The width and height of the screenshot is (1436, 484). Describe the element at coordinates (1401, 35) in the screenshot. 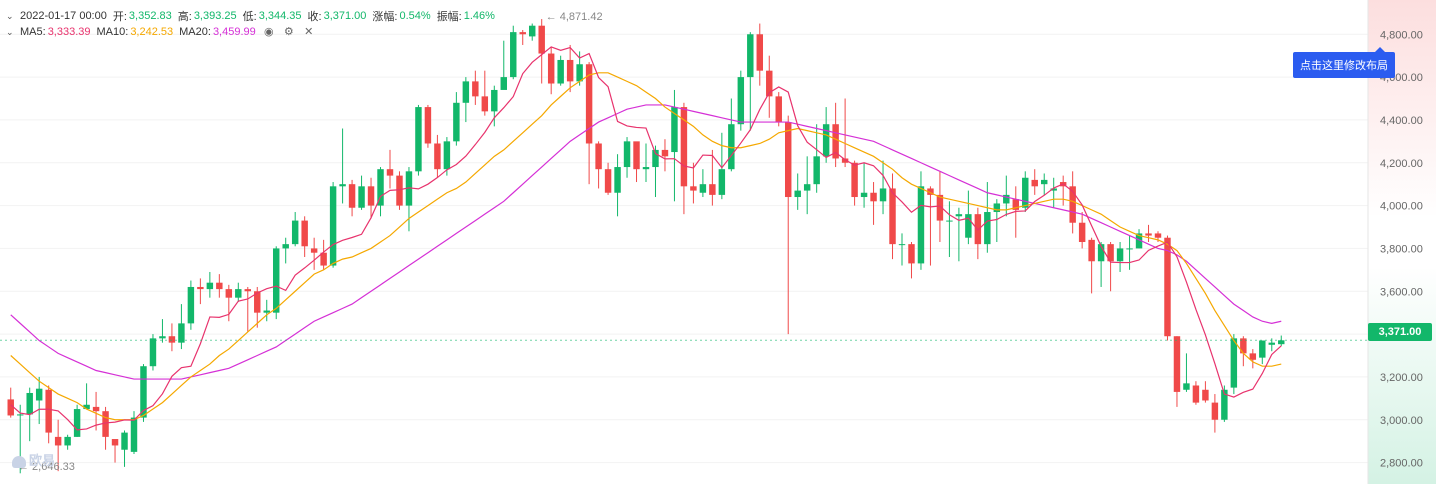

I see `y-tick-label: 4,800.00` at that location.